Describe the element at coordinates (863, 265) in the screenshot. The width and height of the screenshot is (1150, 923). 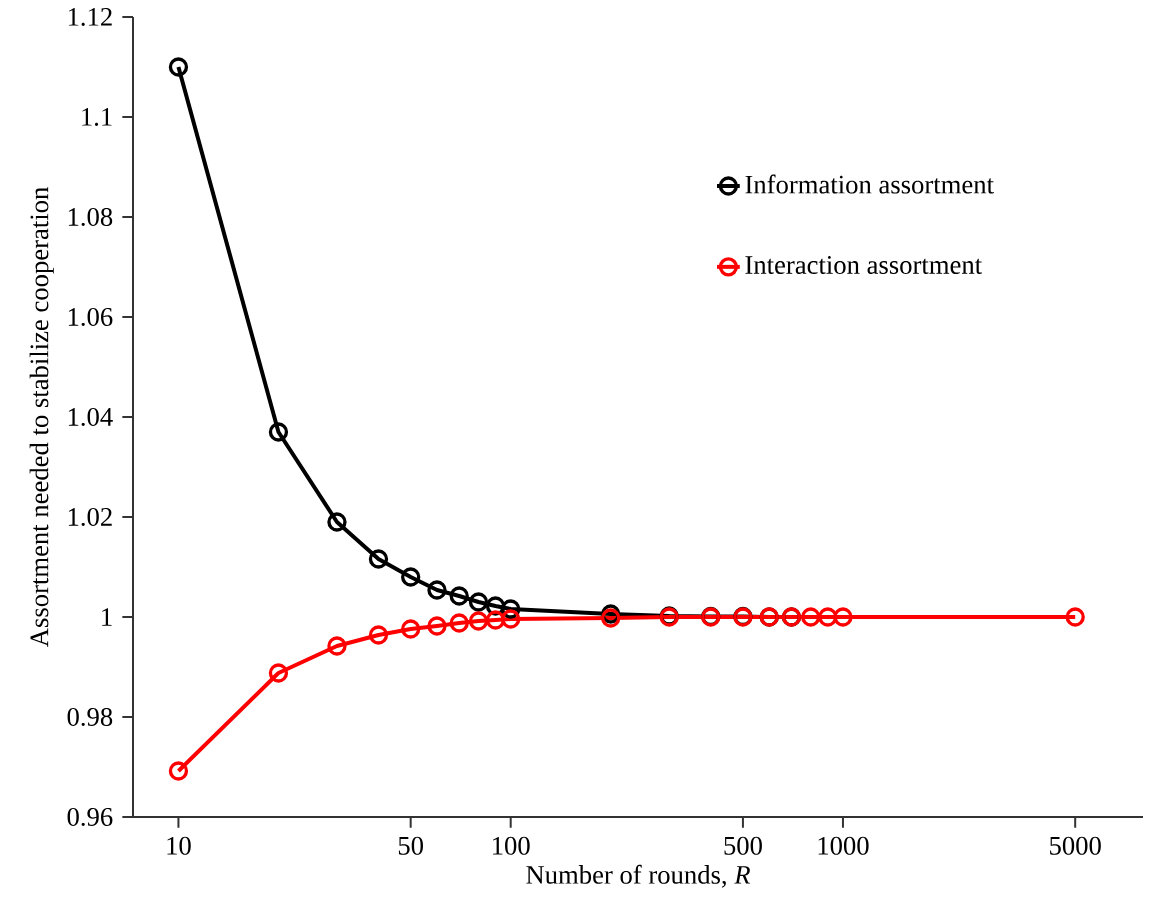
I see `legend-label: Interaction assortment` at that location.